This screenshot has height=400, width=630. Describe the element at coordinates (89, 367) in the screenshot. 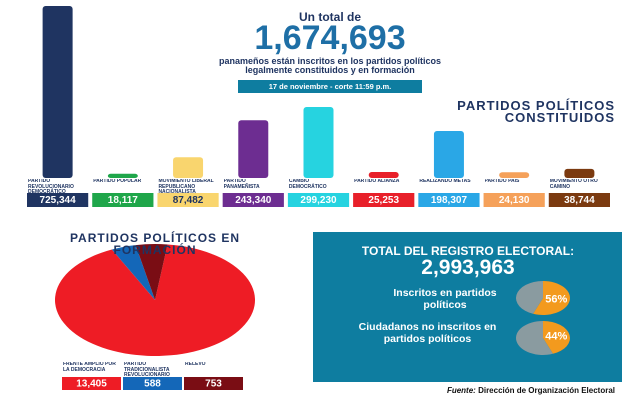

I see `legend-label: FRENTE AMPLIO POR LA DEMOCRACIA` at that location.